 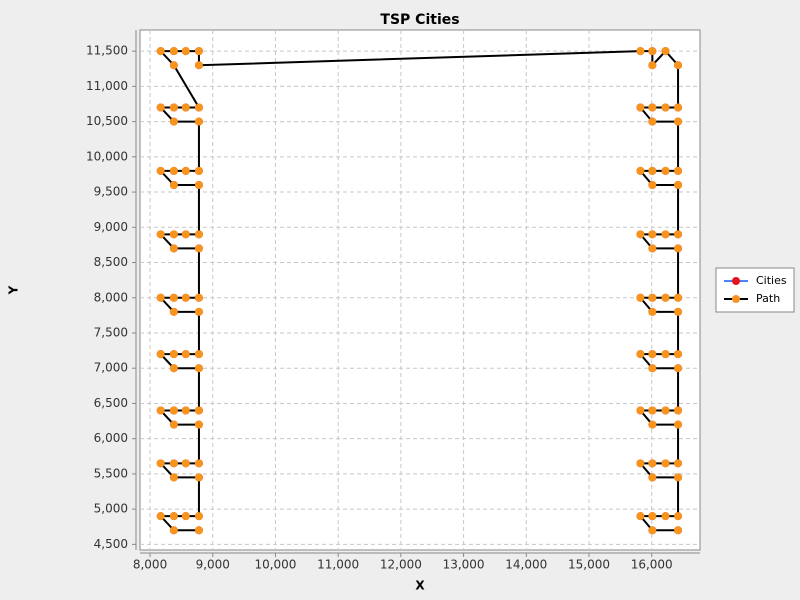 I want to click on y-tick-label: 8,500, so click(x=111, y=262).